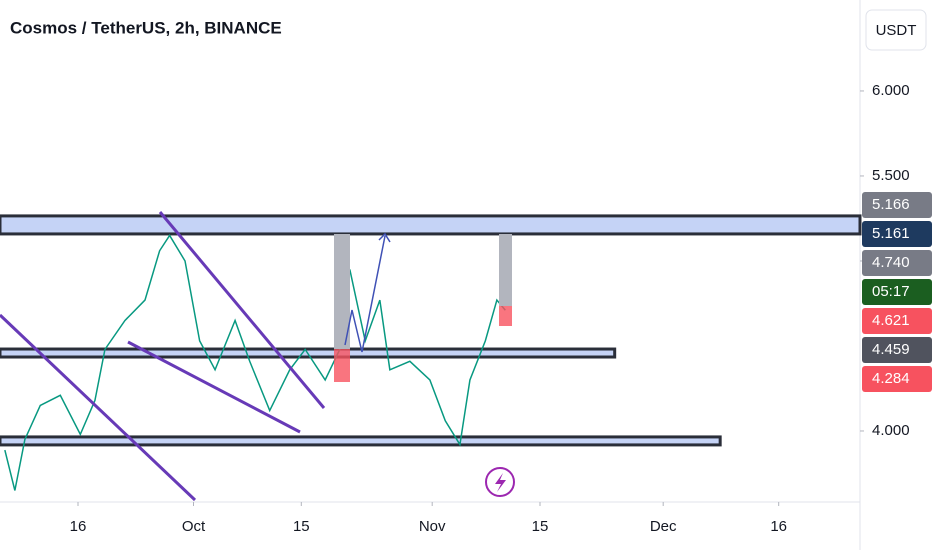 This screenshot has width=932, height=550. I want to click on price-tag-label: 4.621, so click(891, 320).